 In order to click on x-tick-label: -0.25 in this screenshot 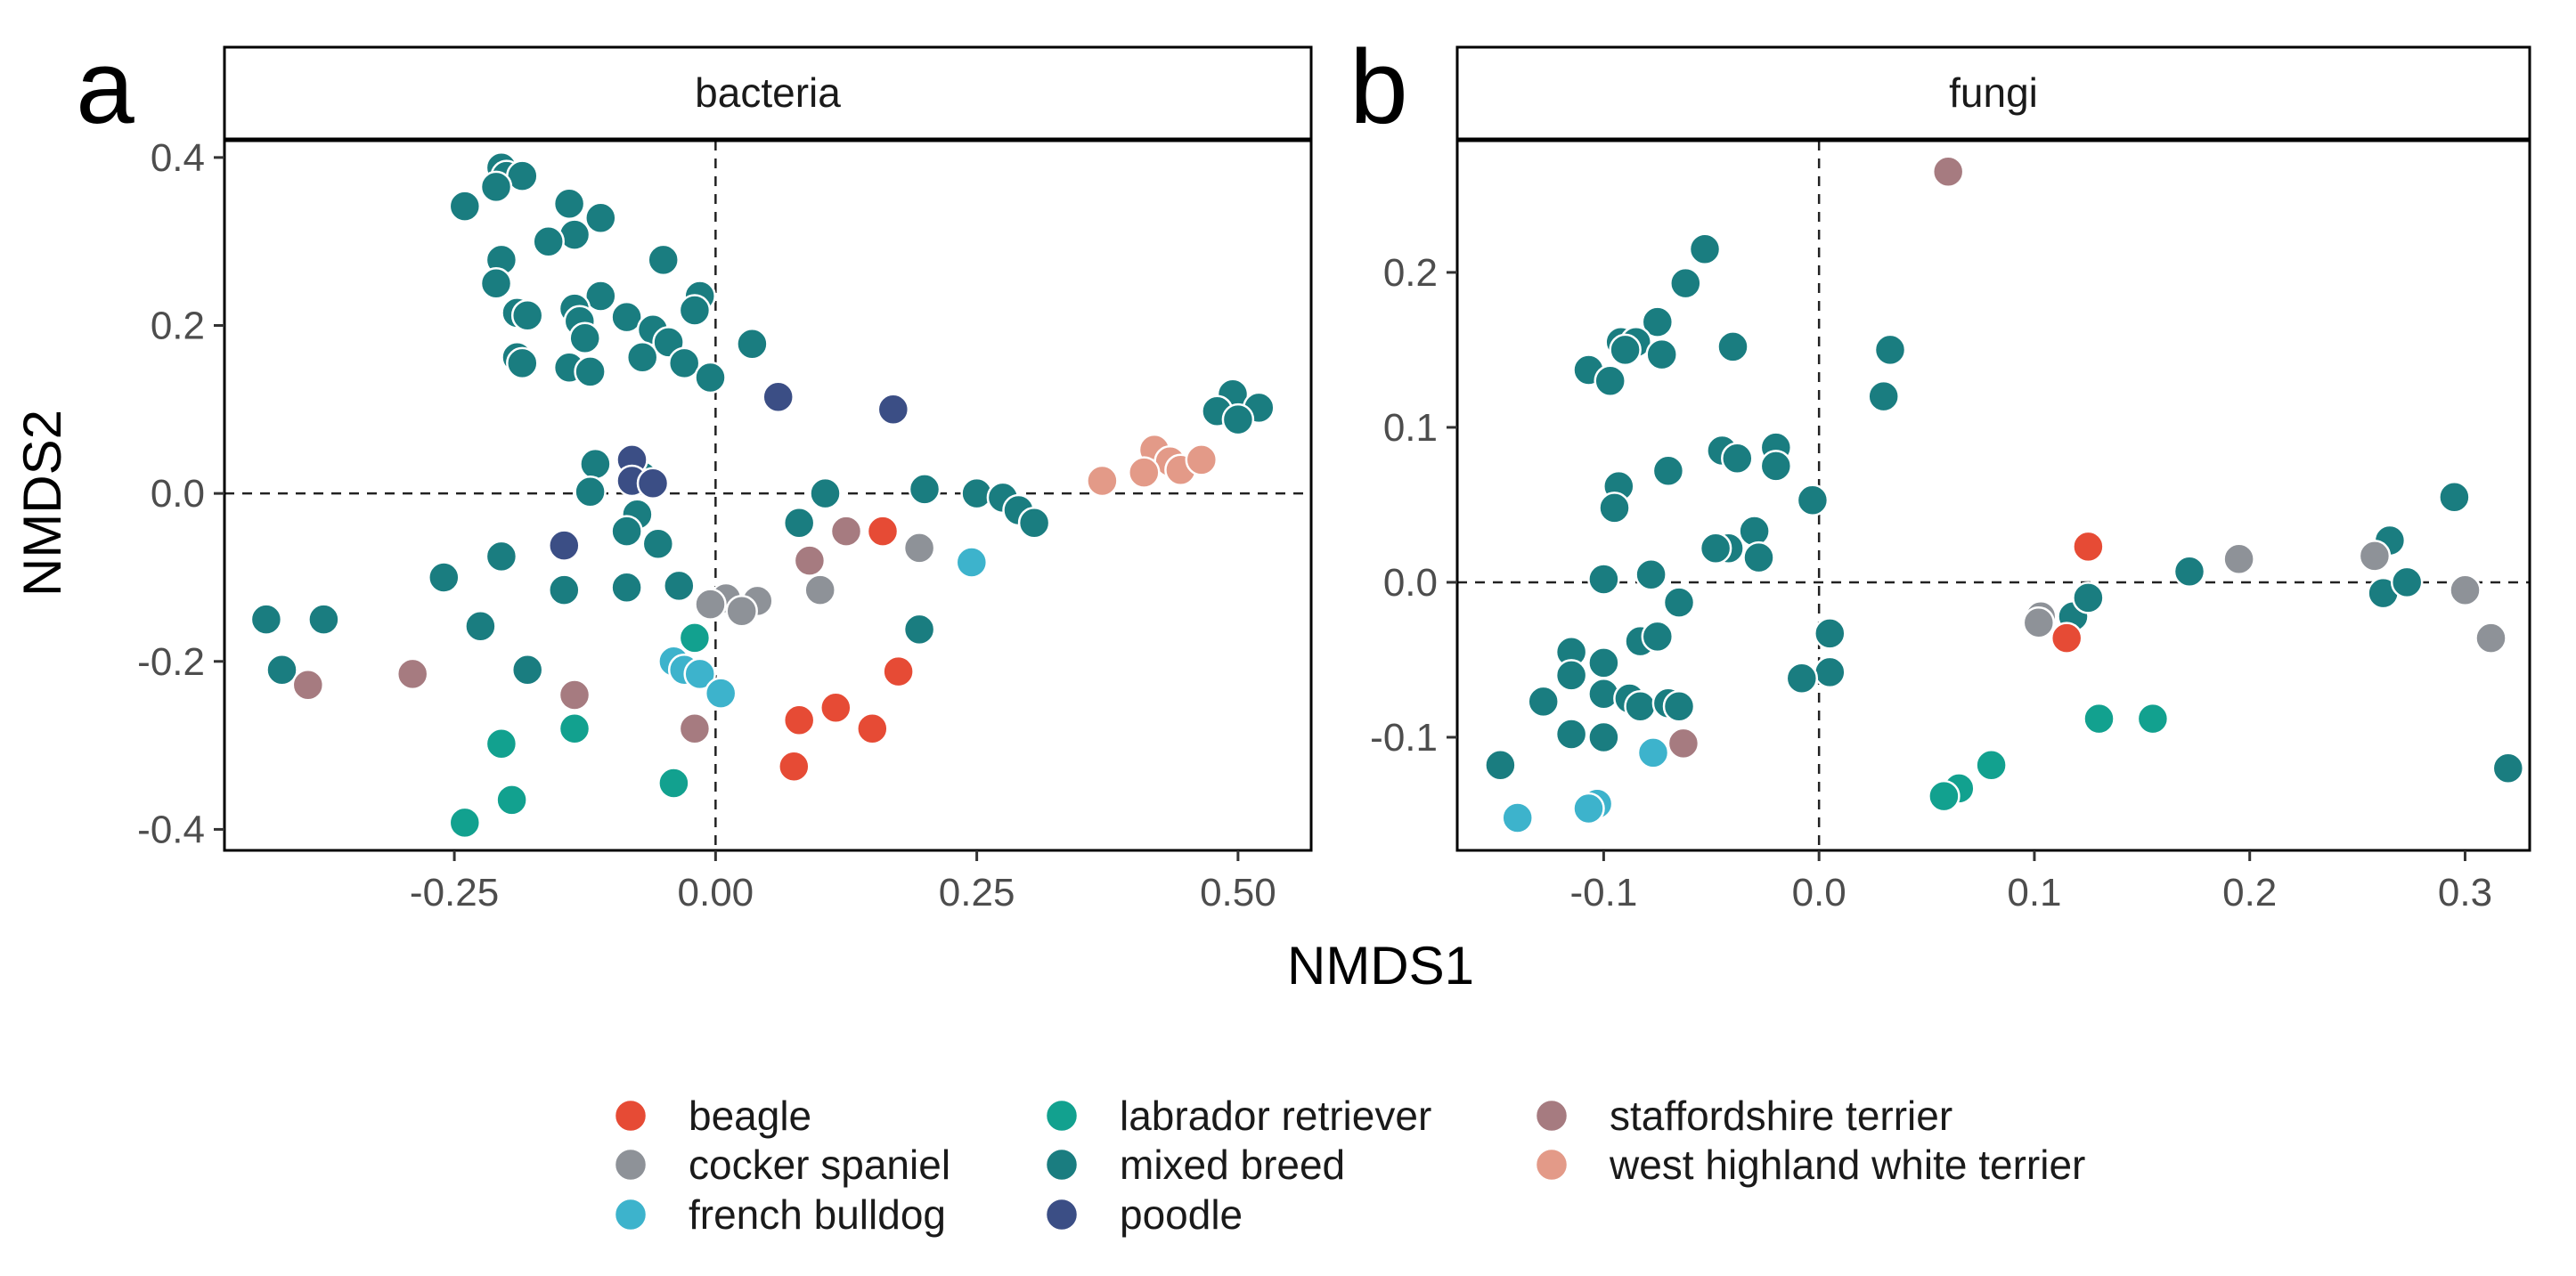, I will do `click(455, 893)`.